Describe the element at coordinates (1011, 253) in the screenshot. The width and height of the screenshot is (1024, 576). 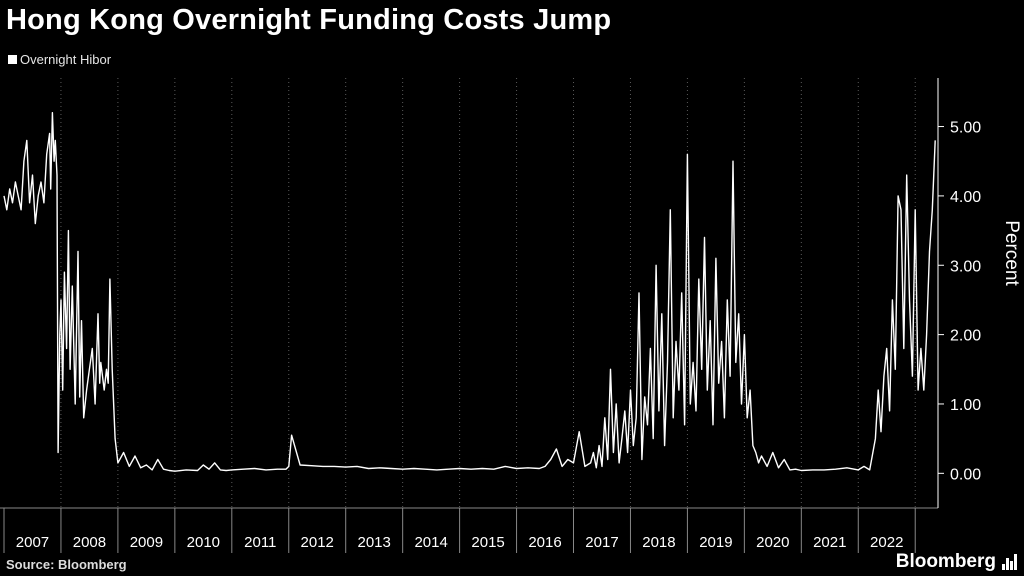
I see `y-axis-label: Percent` at that location.